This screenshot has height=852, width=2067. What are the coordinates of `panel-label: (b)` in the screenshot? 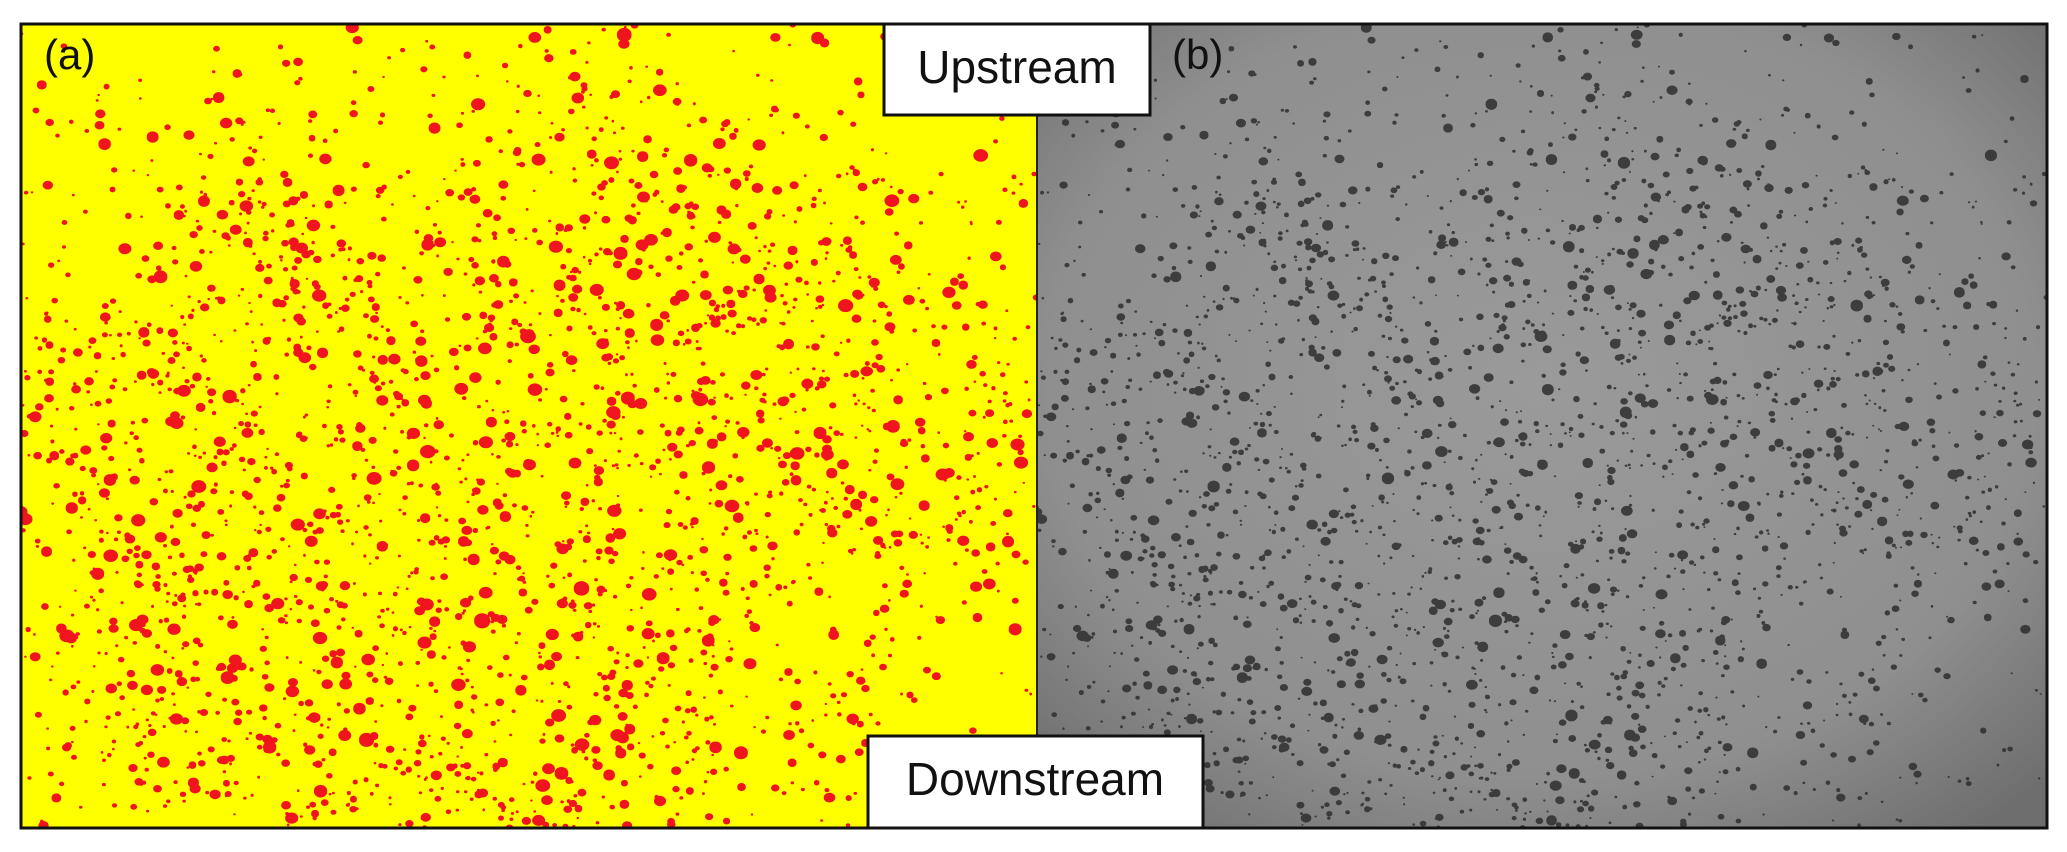 It's located at (1197, 54).